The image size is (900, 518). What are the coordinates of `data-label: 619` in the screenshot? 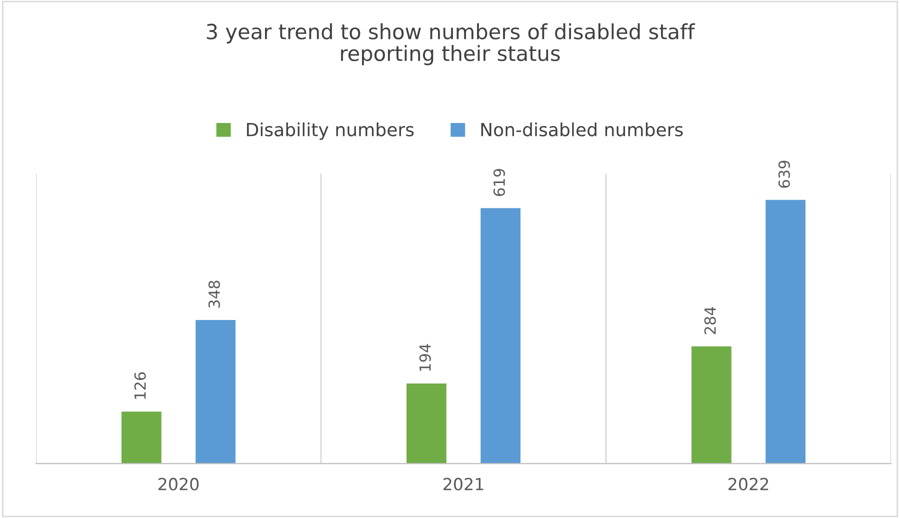 It's located at (499, 182).